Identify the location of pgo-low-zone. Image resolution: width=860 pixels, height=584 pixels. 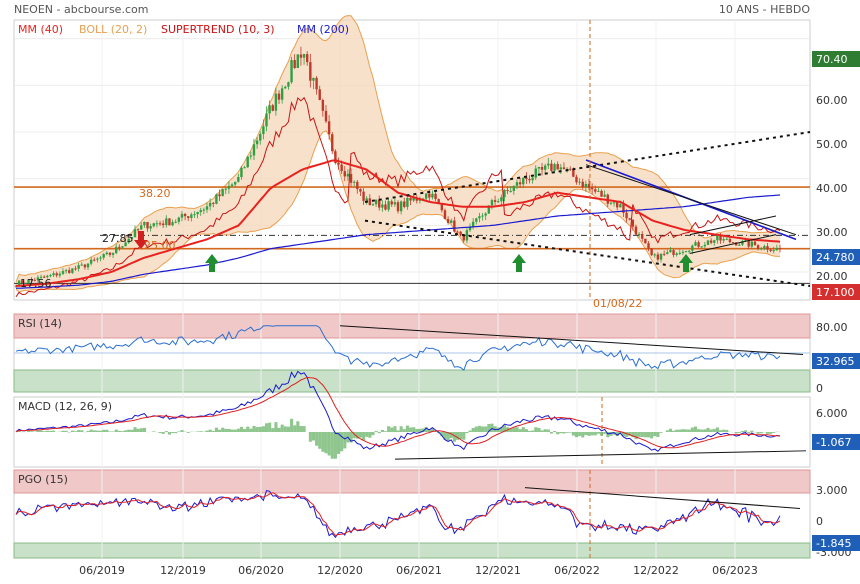
(412, 550).